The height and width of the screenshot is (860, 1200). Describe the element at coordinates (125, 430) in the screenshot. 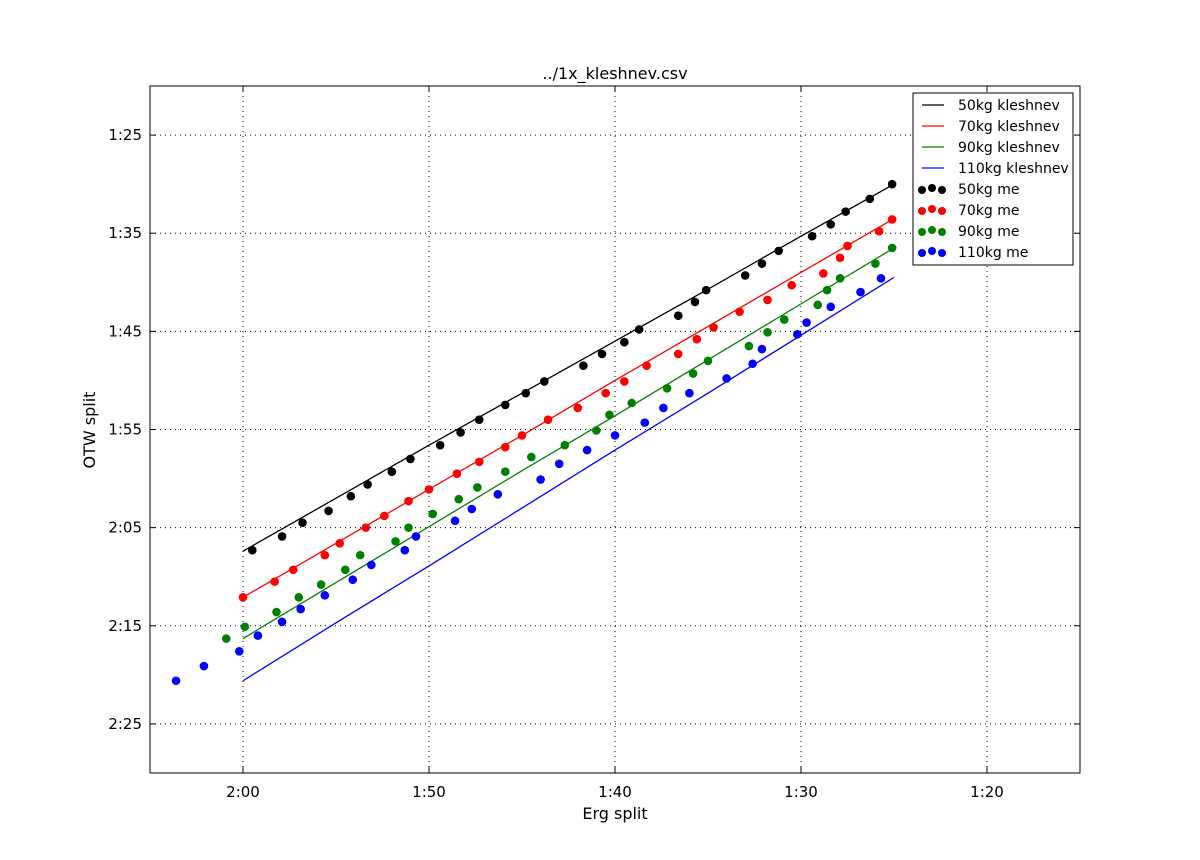

I see `y-tick-label: 1:55` at that location.